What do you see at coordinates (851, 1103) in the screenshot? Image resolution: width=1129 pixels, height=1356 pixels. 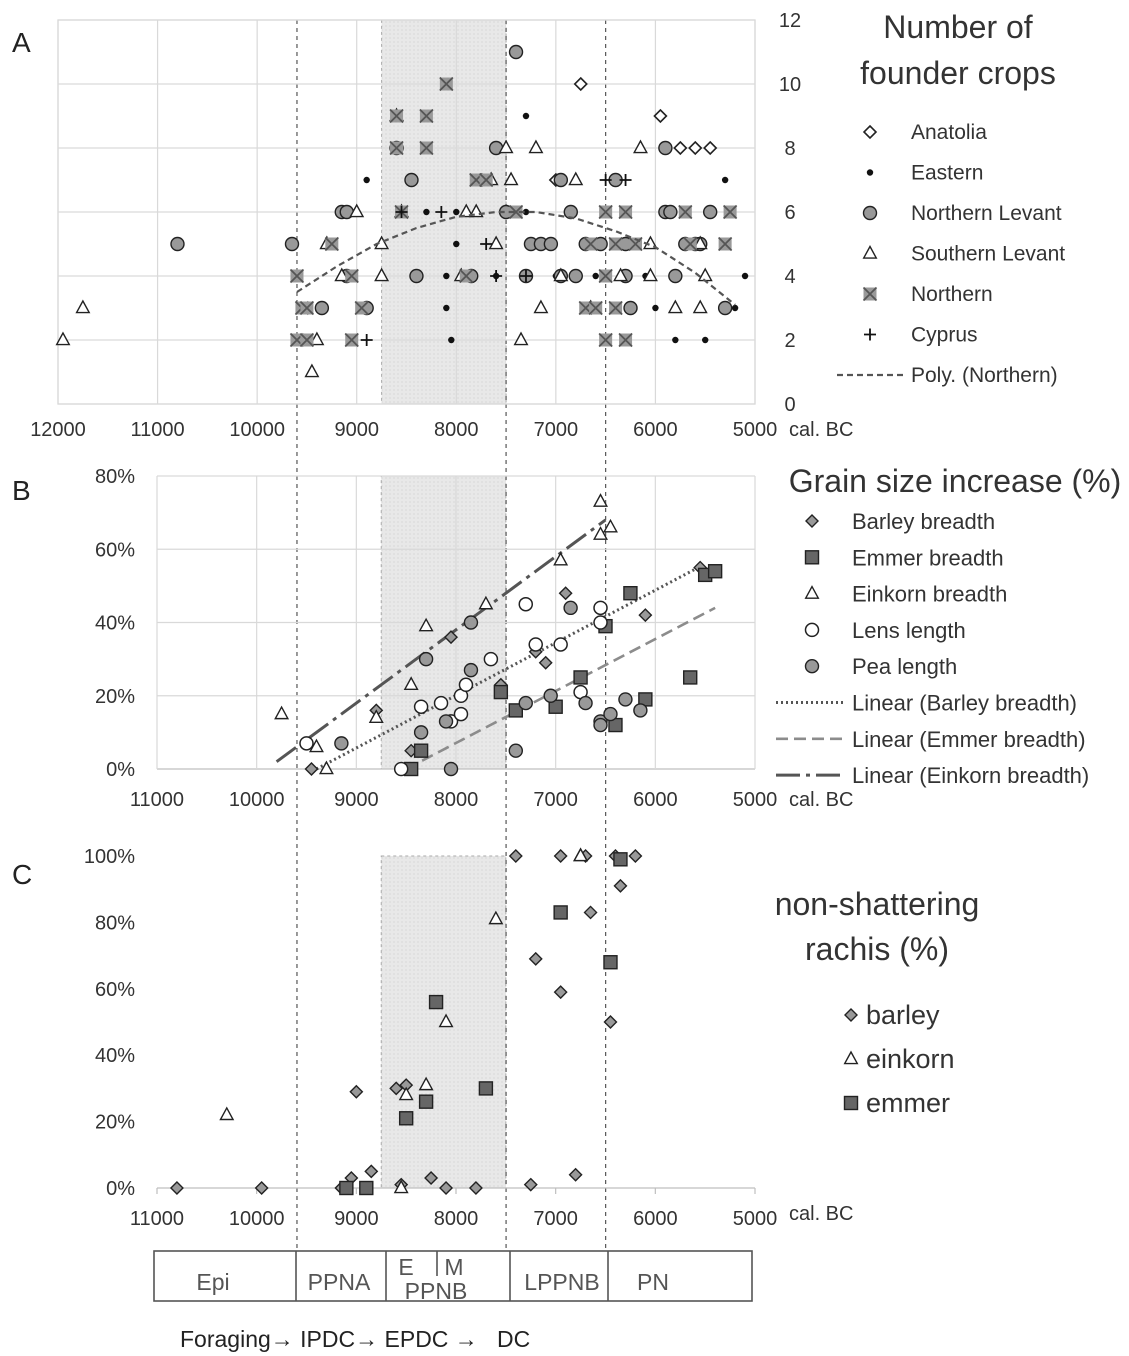 I see `c-legend-swatch-emmer` at bounding box center [851, 1103].